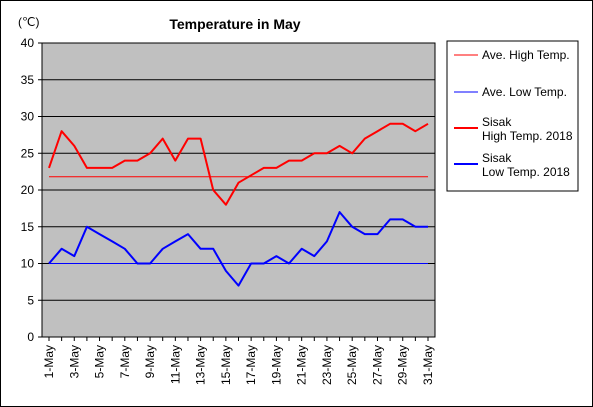 This screenshot has width=593, height=407. I want to click on y-tick-label: 35, so click(28, 80).